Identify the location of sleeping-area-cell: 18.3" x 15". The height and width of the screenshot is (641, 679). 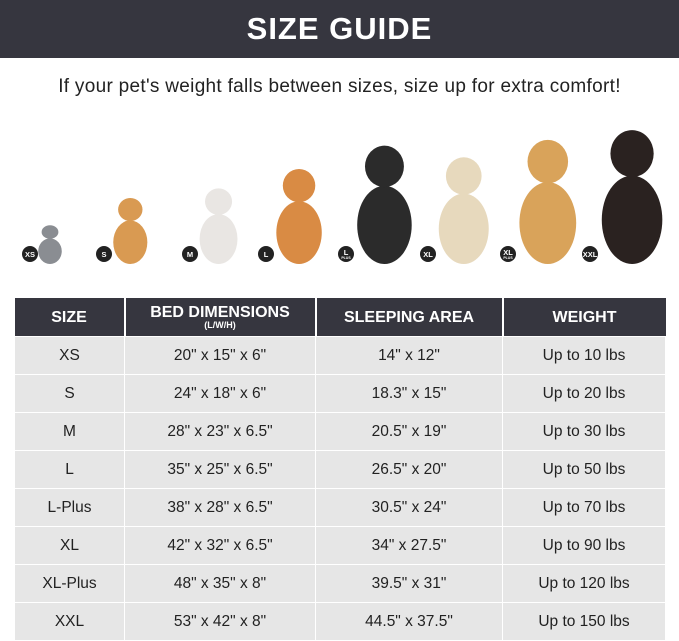
(409, 393).